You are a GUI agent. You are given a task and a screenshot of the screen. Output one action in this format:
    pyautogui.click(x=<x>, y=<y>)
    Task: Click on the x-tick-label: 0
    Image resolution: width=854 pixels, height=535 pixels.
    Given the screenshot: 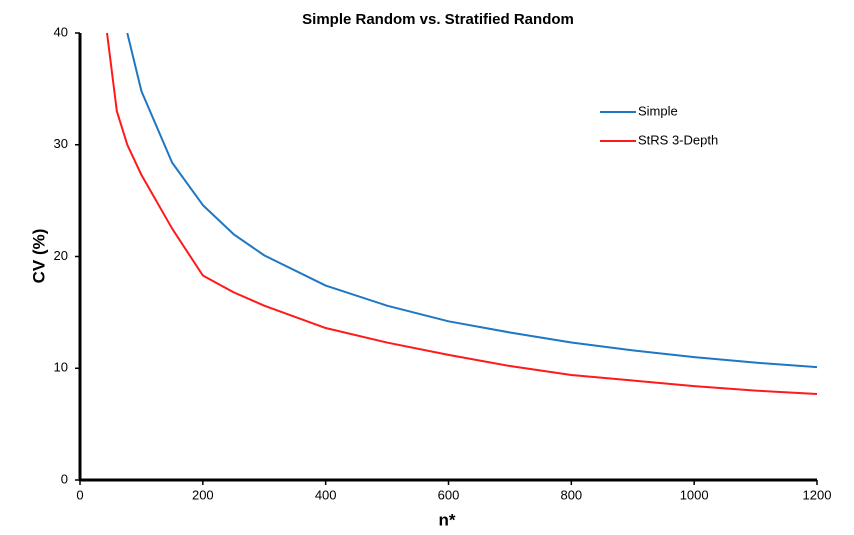 What is the action you would take?
    pyautogui.click(x=79, y=494)
    